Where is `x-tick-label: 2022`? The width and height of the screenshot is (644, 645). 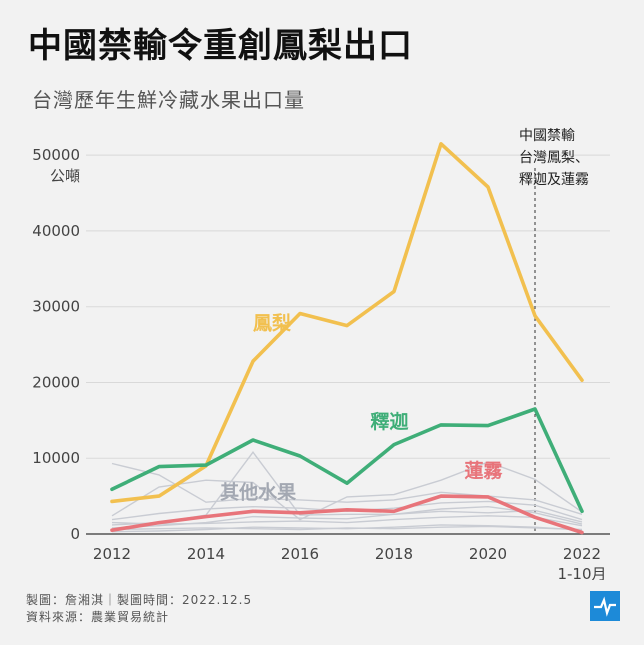
x-tick-label: 2022 is located at coordinates (582, 554).